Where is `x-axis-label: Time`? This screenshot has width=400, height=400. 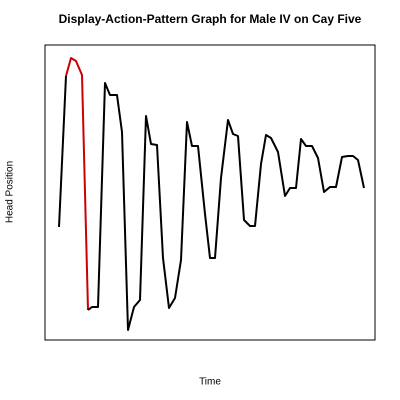
x-axis-label: Time is located at coordinates (210, 382).